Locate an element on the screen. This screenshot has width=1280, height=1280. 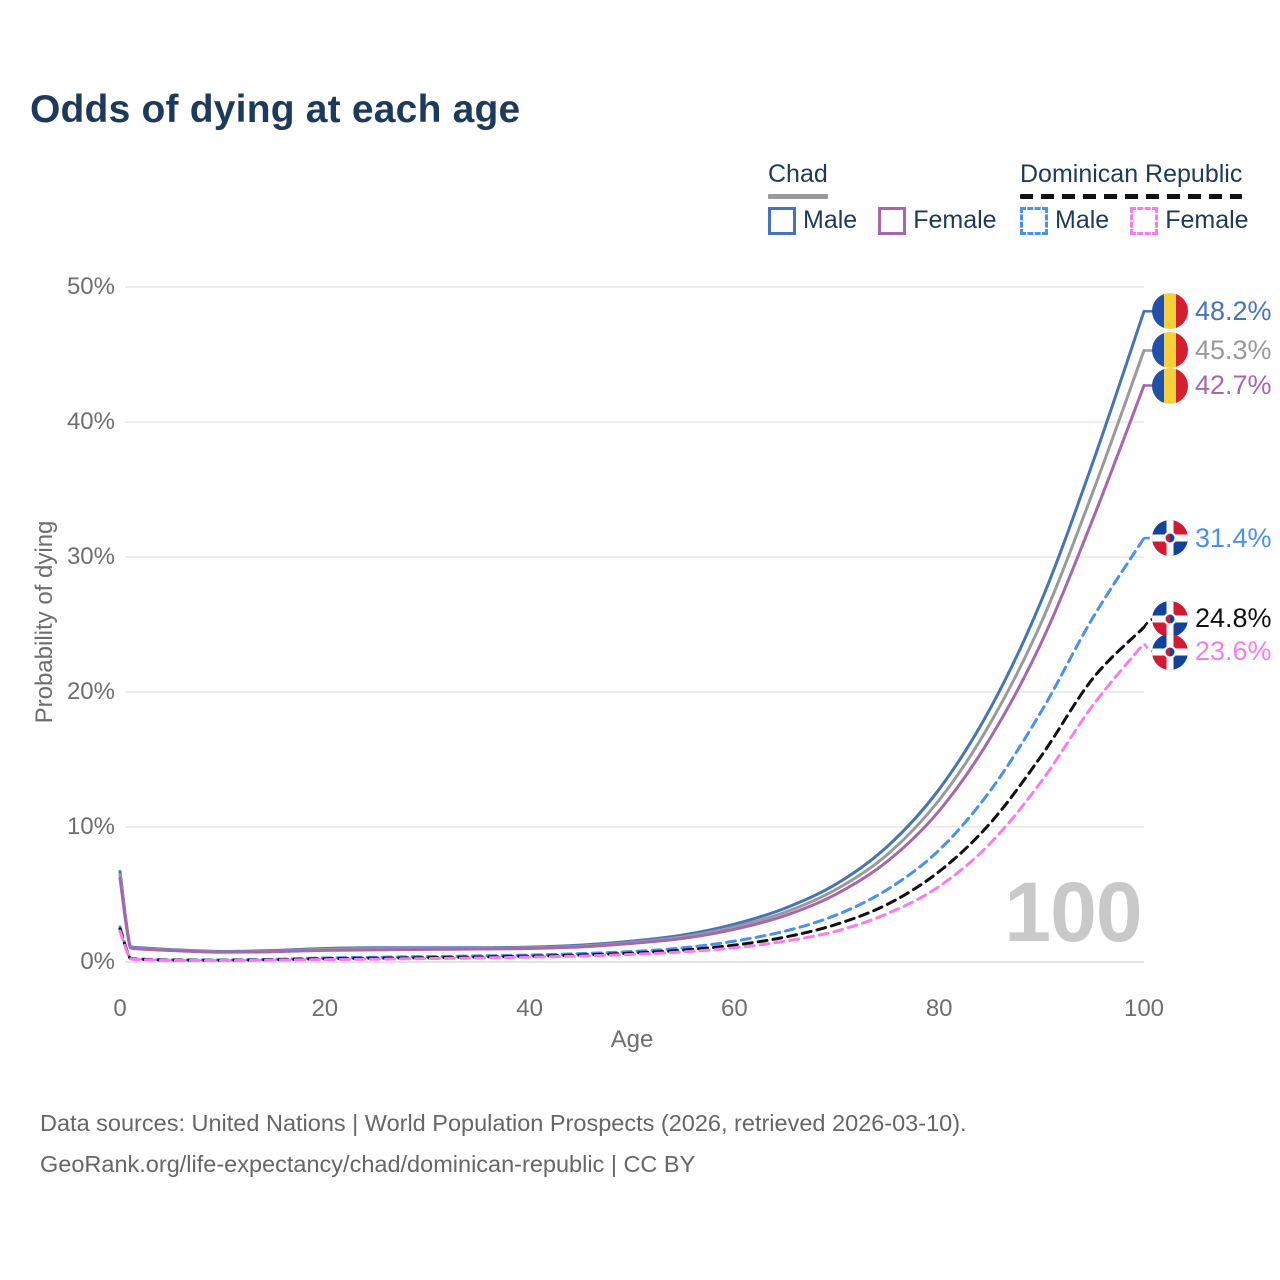
end-label-chad-male: 48.2% is located at coordinates (1212, 311).